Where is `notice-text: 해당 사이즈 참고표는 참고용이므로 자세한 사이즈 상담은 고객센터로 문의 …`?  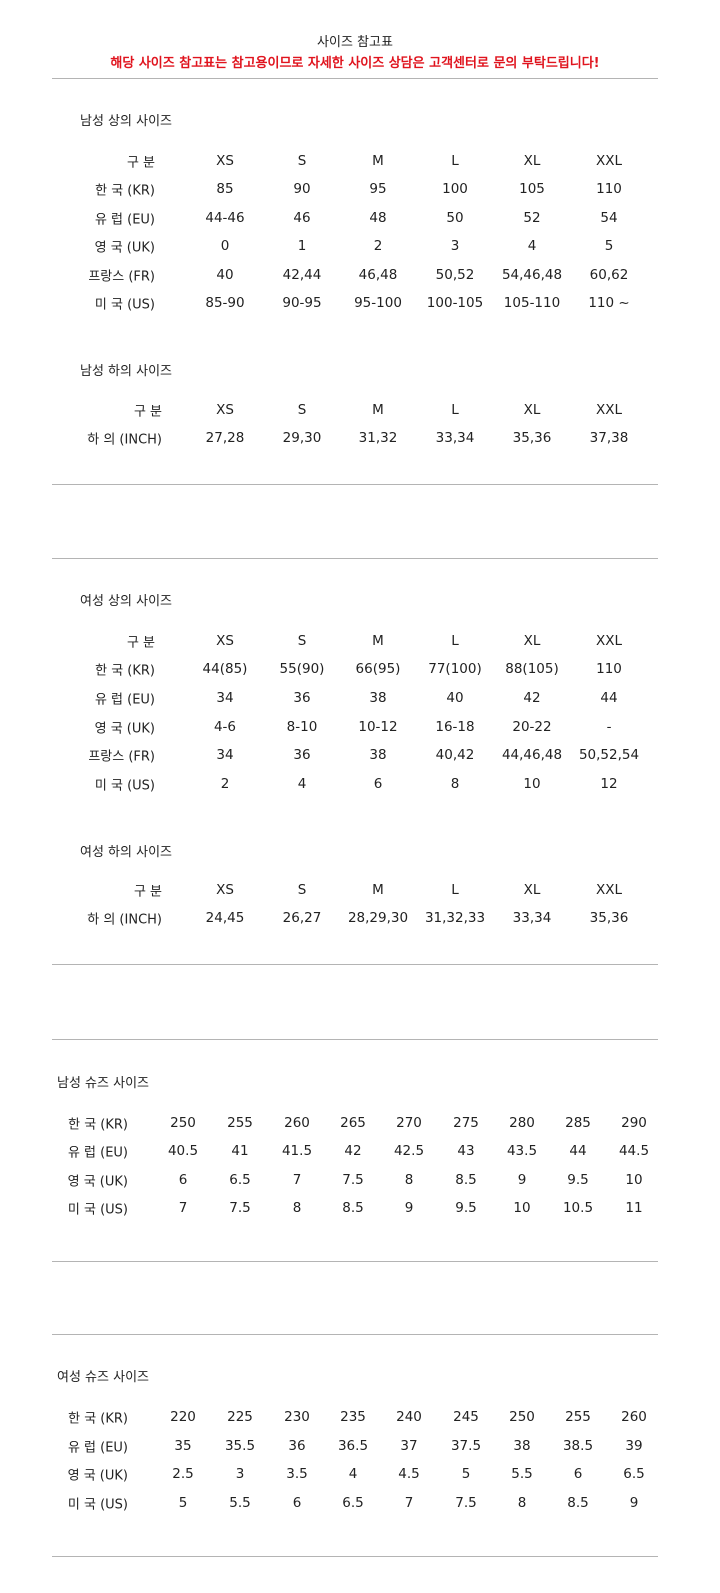 notice-text: 해당 사이즈 참고표는 참고용이므로 자세한 사이즈 상담은 고객센터로 문의 … is located at coordinates (355, 63).